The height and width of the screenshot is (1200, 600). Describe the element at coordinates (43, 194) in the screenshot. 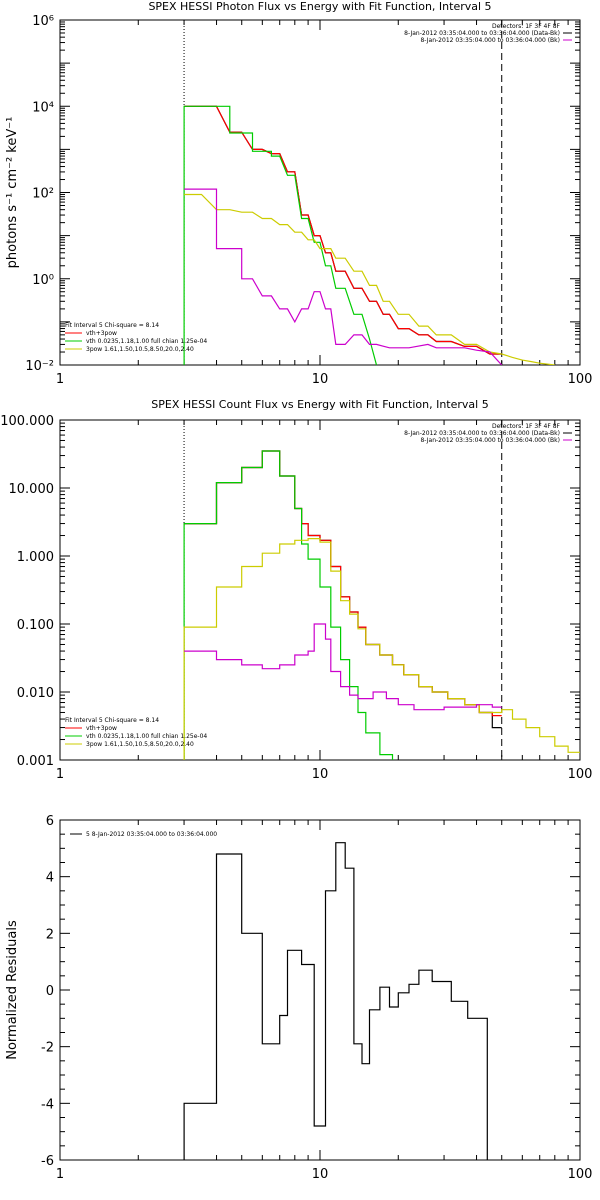

I see `y-tick-label: 10²` at that location.